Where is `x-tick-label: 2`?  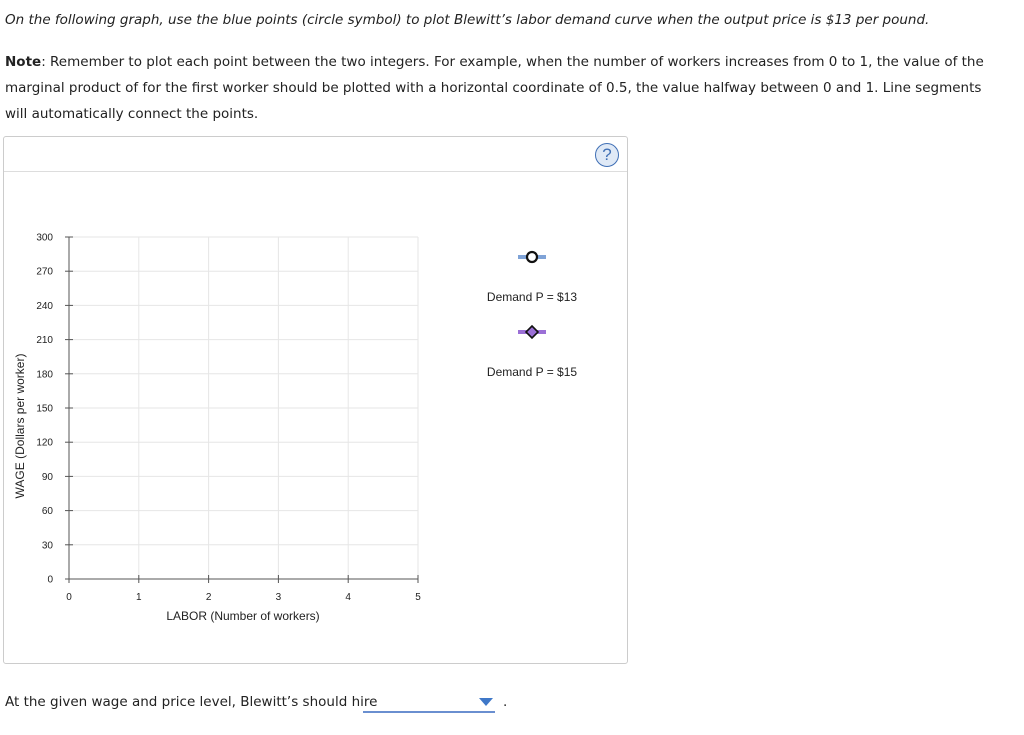 x-tick-label: 2 is located at coordinates (209, 597).